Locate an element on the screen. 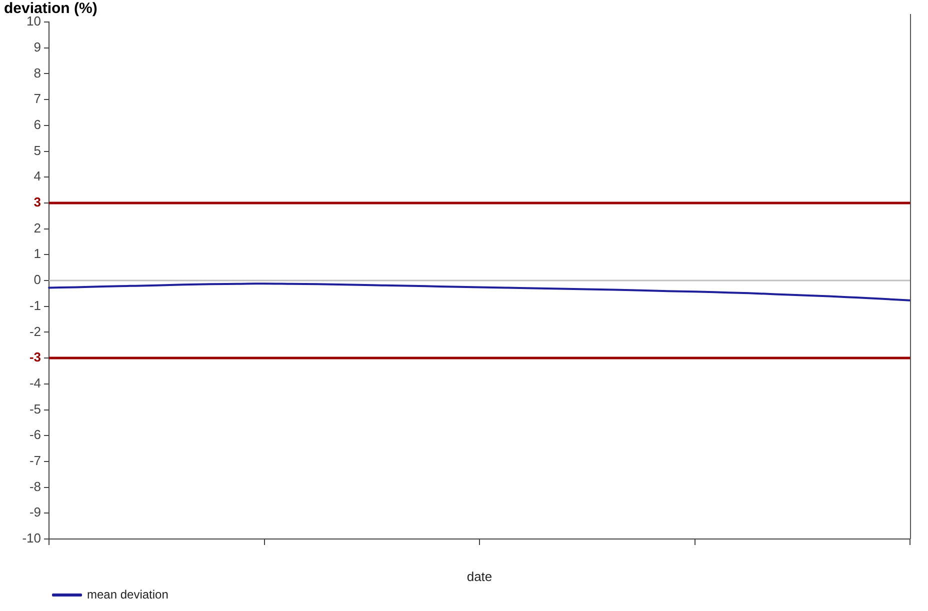 This screenshot has height=611, width=928. y-tick-label: 1 is located at coordinates (37, 254).